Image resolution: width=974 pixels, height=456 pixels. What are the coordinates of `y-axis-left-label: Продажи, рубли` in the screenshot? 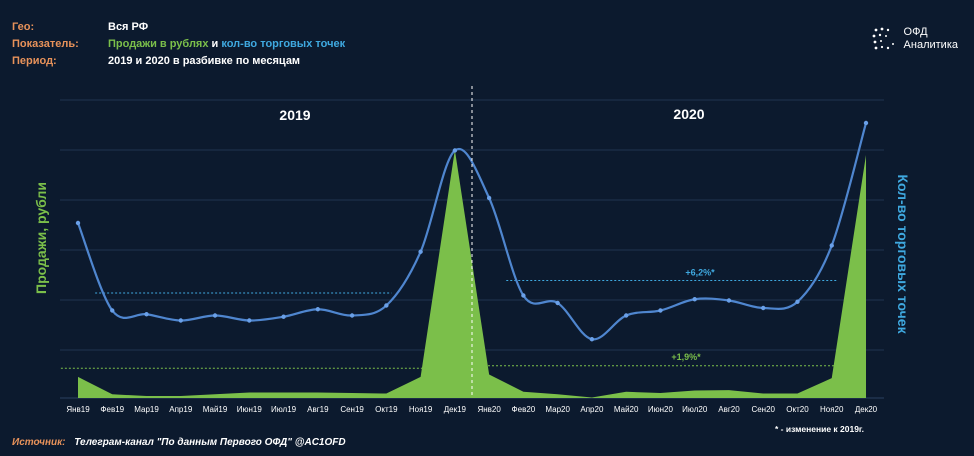 It's located at (41, 238).